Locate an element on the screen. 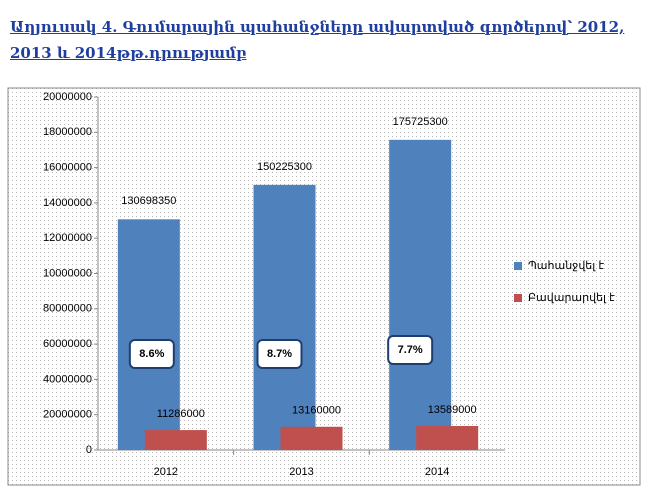 The height and width of the screenshot is (490, 650). x-tick-label: 2014 is located at coordinates (437, 472).